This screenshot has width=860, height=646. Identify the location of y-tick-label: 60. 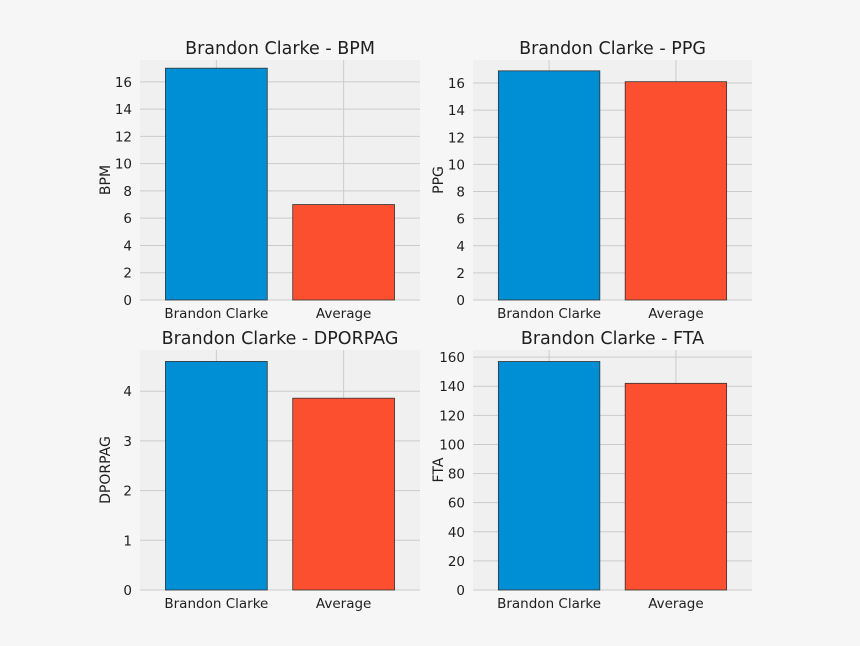
(456, 504).